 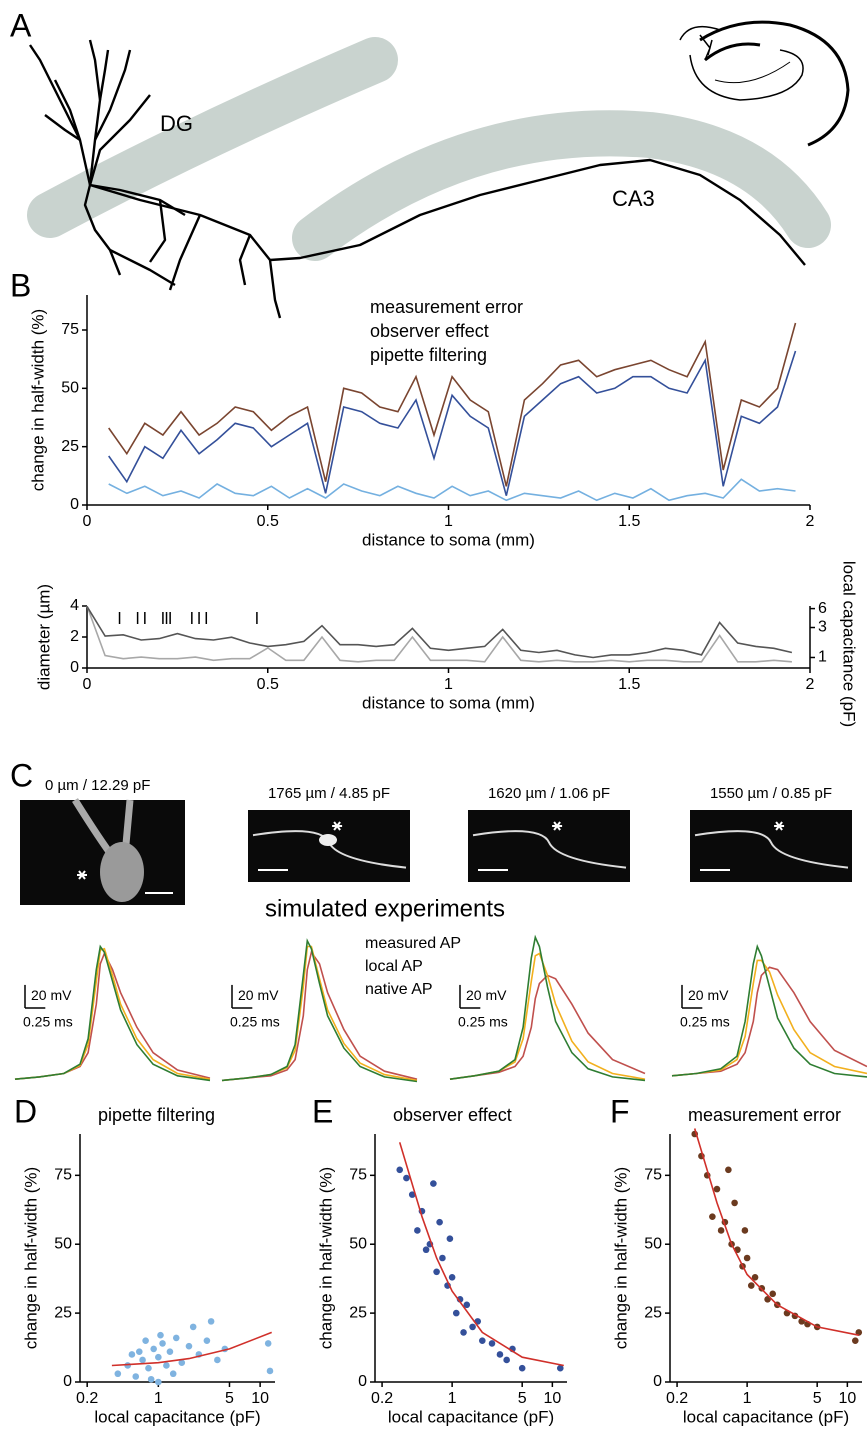 What do you see at coordinates (21, 775) in the screenshot?
I see `panel-letter: C` at bounding box center [21, 775].